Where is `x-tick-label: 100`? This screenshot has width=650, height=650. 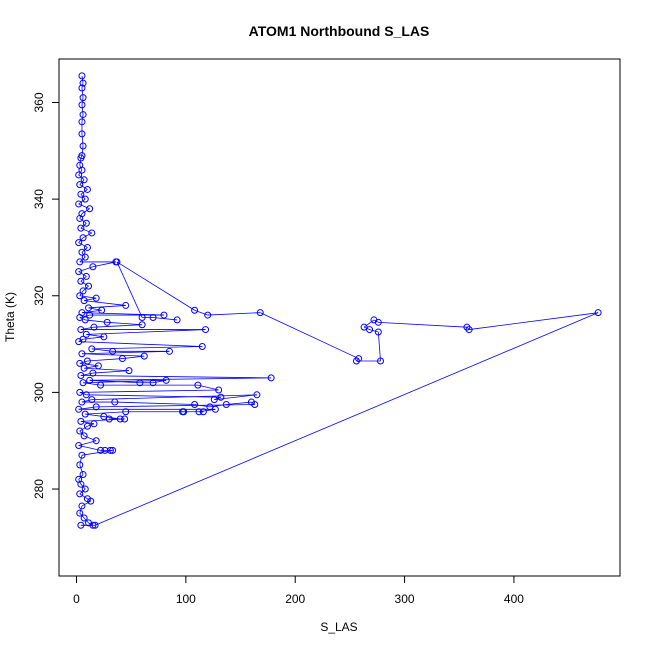
x-tick-label: 100 is located at coordinates (186, 599).